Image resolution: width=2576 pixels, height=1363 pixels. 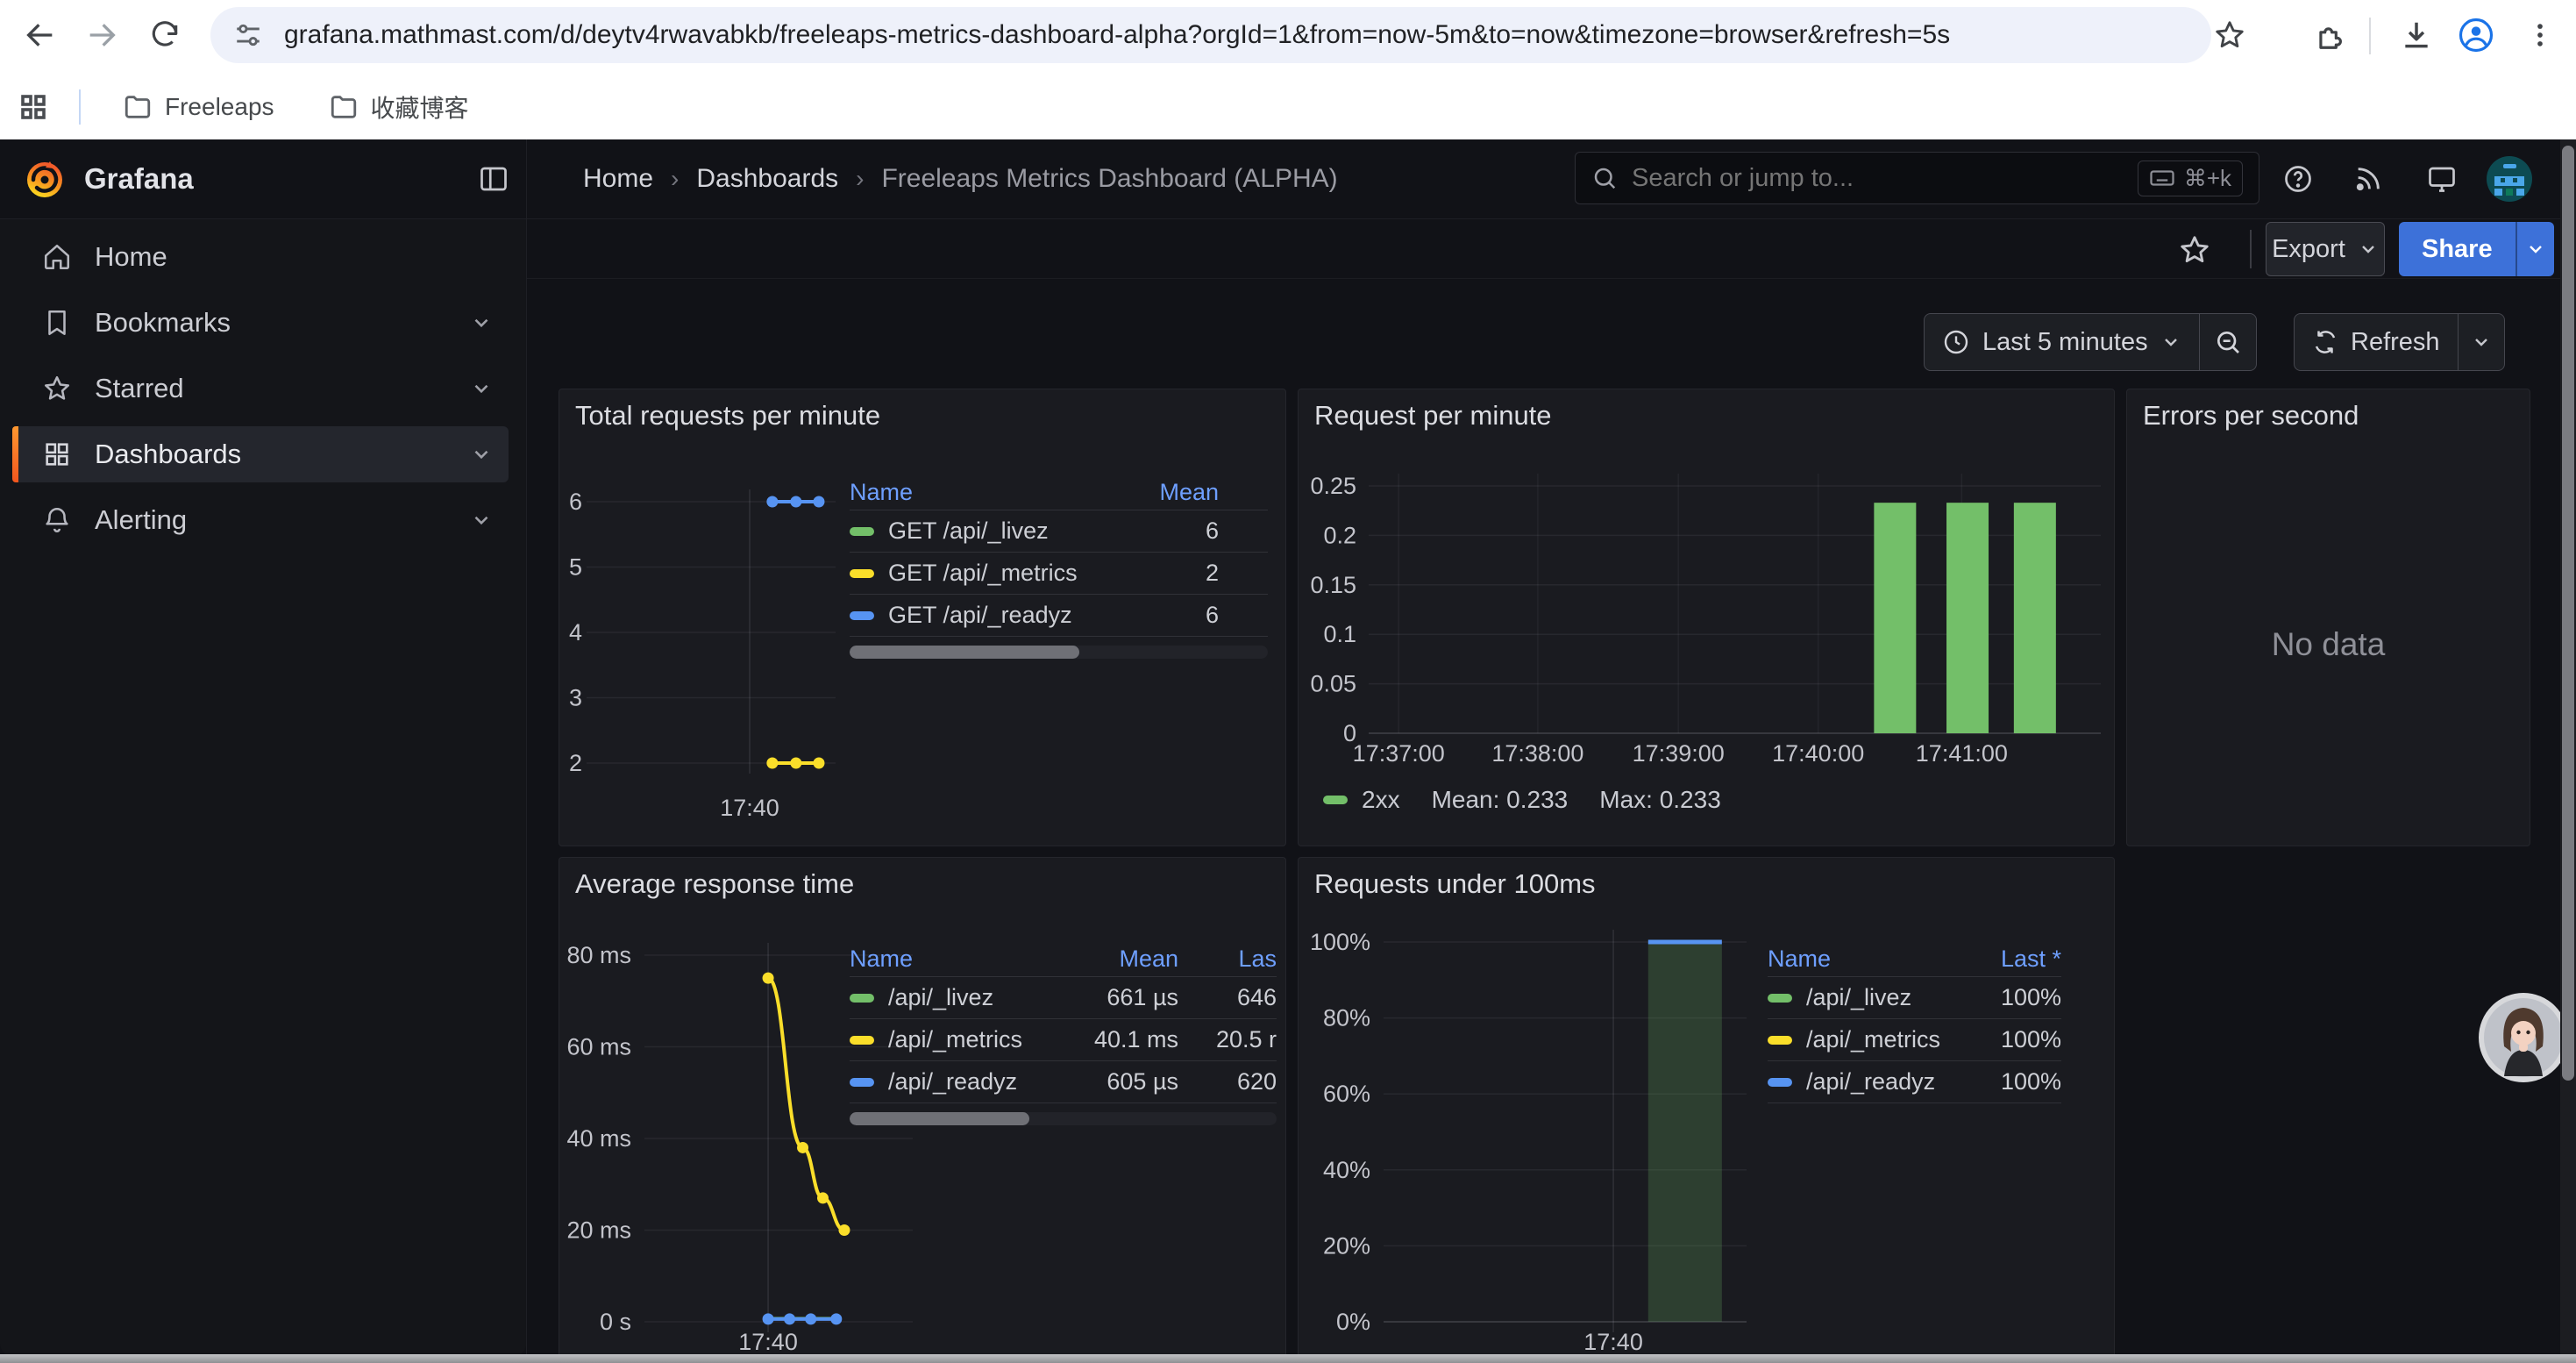 What do you see at coordinates (882, 958) in the screenshot?
I see `legend-col-name: Name` at bounding box center [882, 958].